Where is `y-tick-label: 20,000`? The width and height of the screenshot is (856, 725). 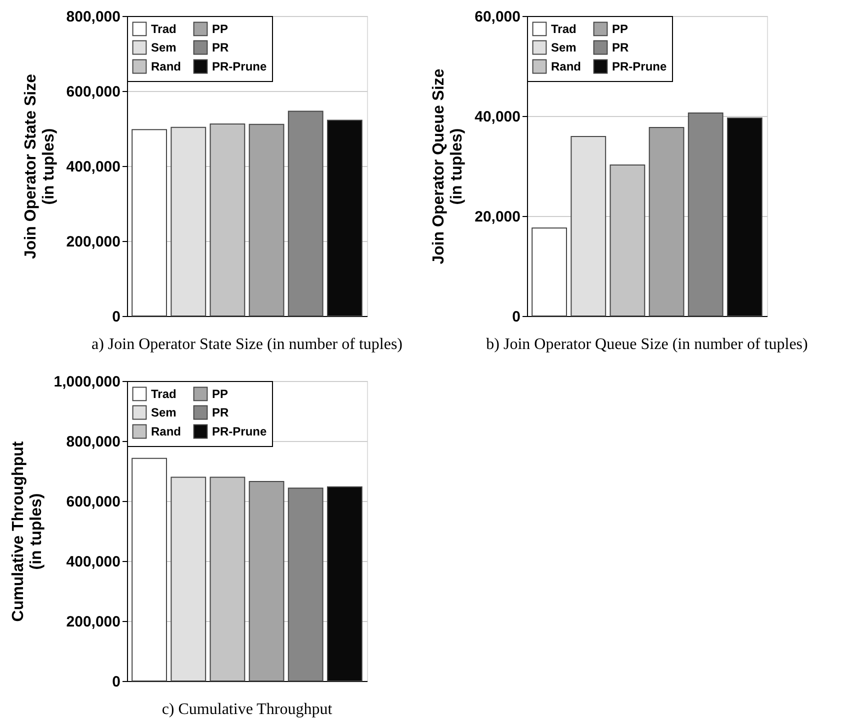
y-tick-label: 20,000 is located at coordinates (497, 217).